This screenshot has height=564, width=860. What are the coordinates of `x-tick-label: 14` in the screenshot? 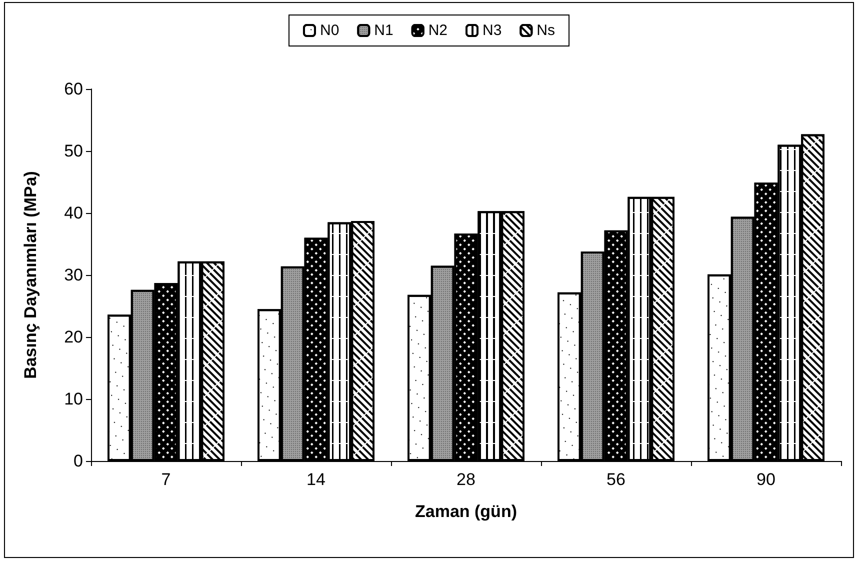 It's located at (316, 479).